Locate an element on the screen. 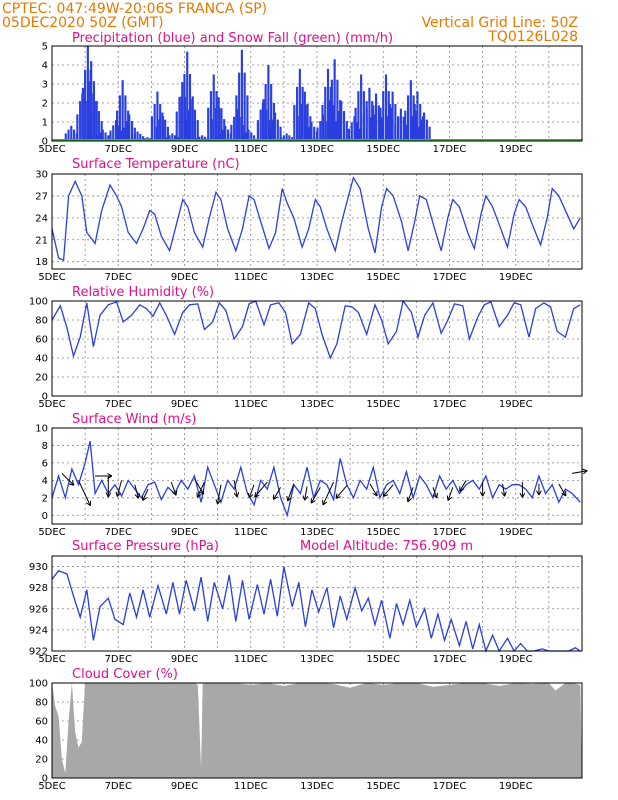 The image size is (618, 800). cloud-title: Cloud Cover (%) is located at coordinates (125, 674).